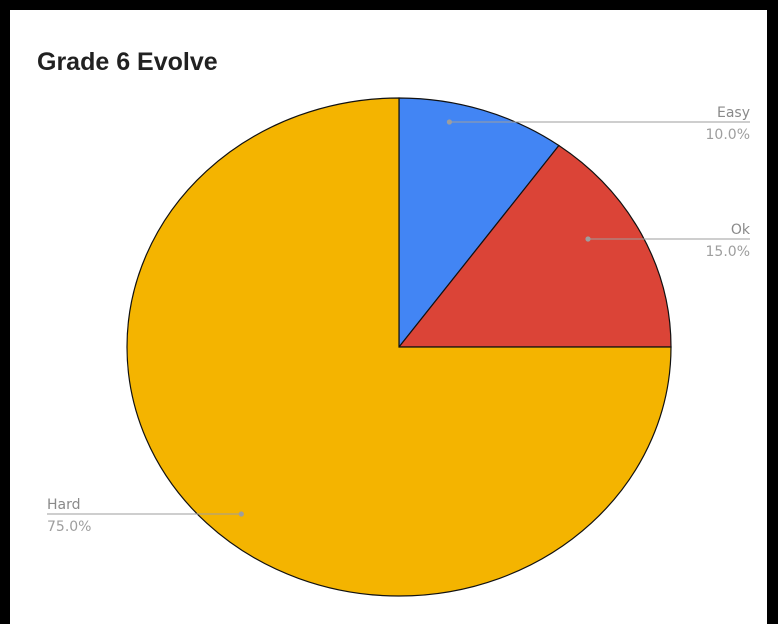  What do you see at coordinates (69, 527) in the screenshot?
I see `slice-value-hard: 75.0%` at bounding box center [69, 527].